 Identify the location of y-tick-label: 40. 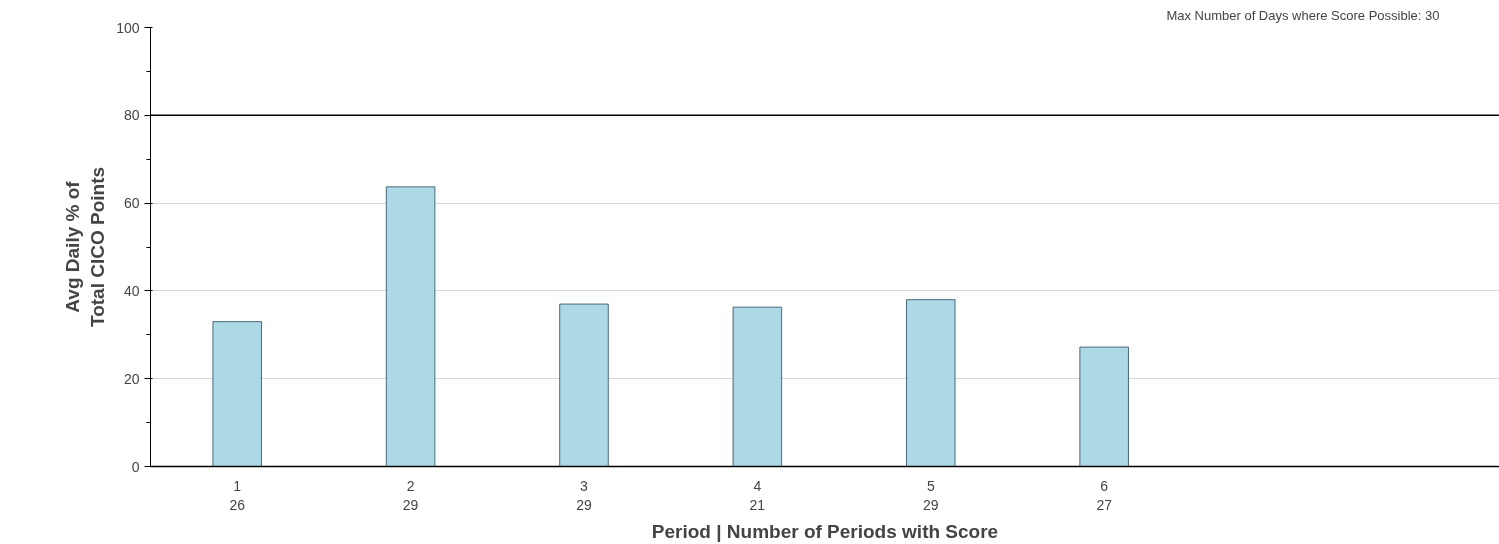
(131, 290).